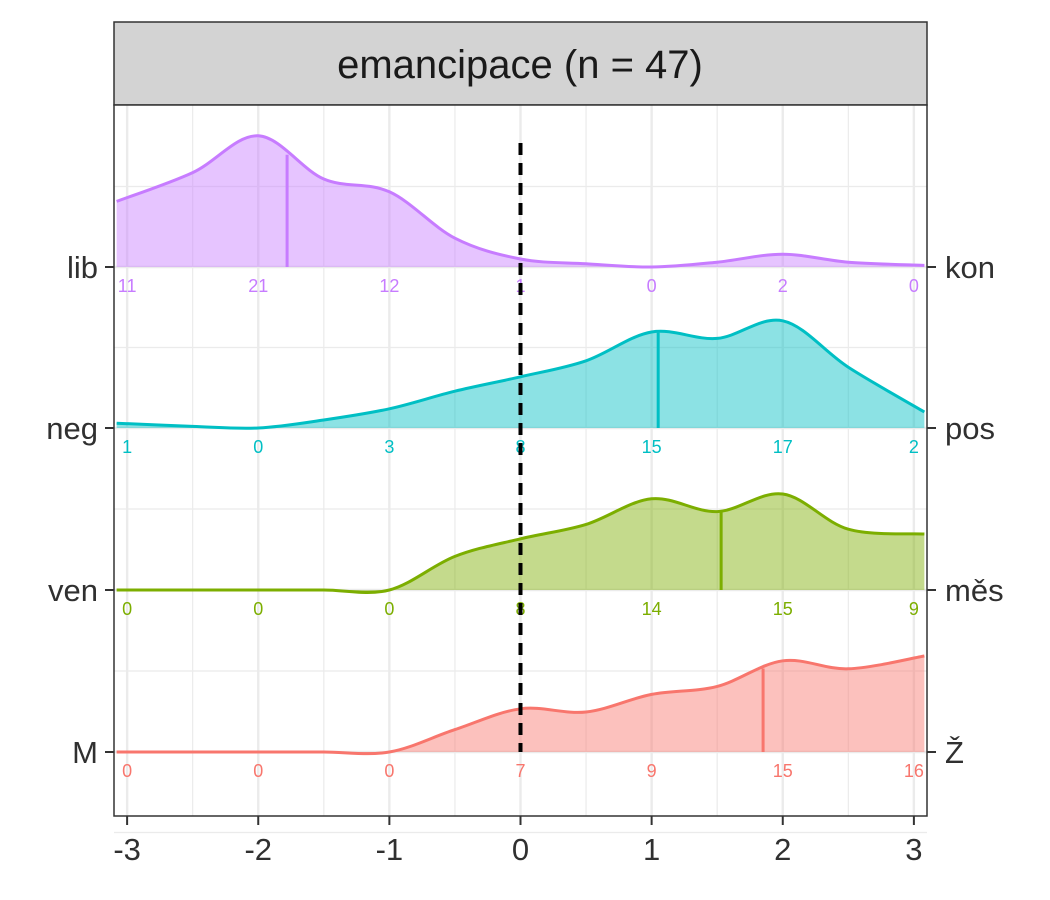  Describe the element at coordinates (914, 771) in the screenshot. I see `count-label-M-6: 16` at that location.